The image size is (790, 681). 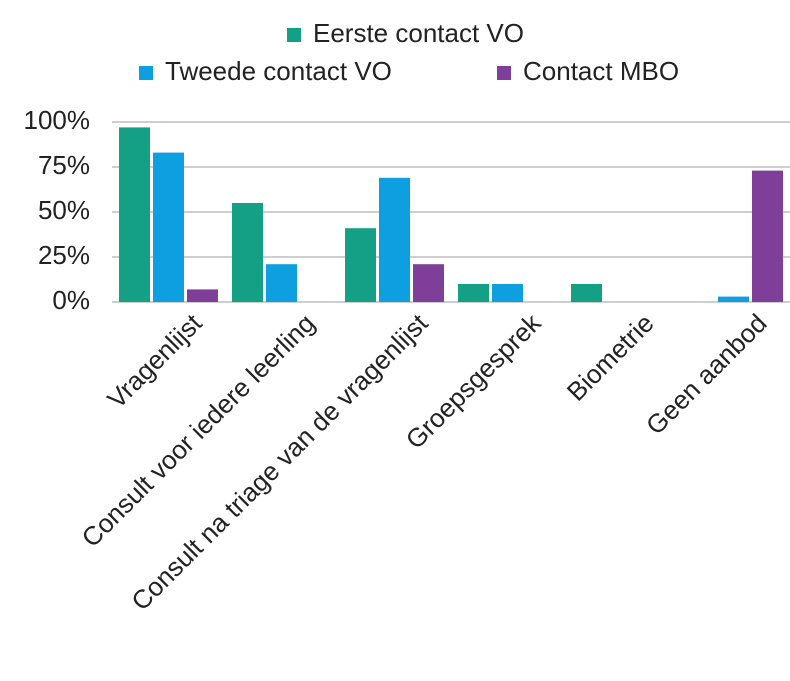 What do you see at coordinates (610, 357) in the screenshot?
I see `x-tick-label: Biometrie` at bounding box center [610, 357].